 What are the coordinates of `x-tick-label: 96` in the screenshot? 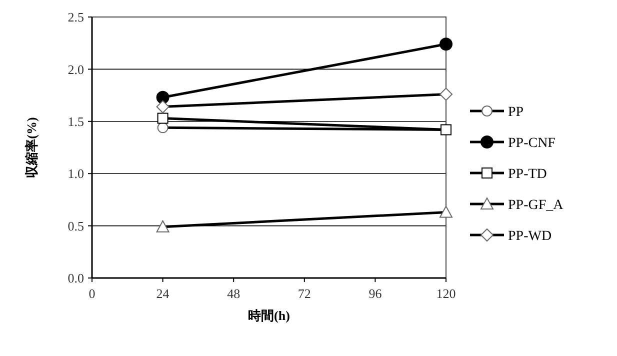 It's located at (375, 293).